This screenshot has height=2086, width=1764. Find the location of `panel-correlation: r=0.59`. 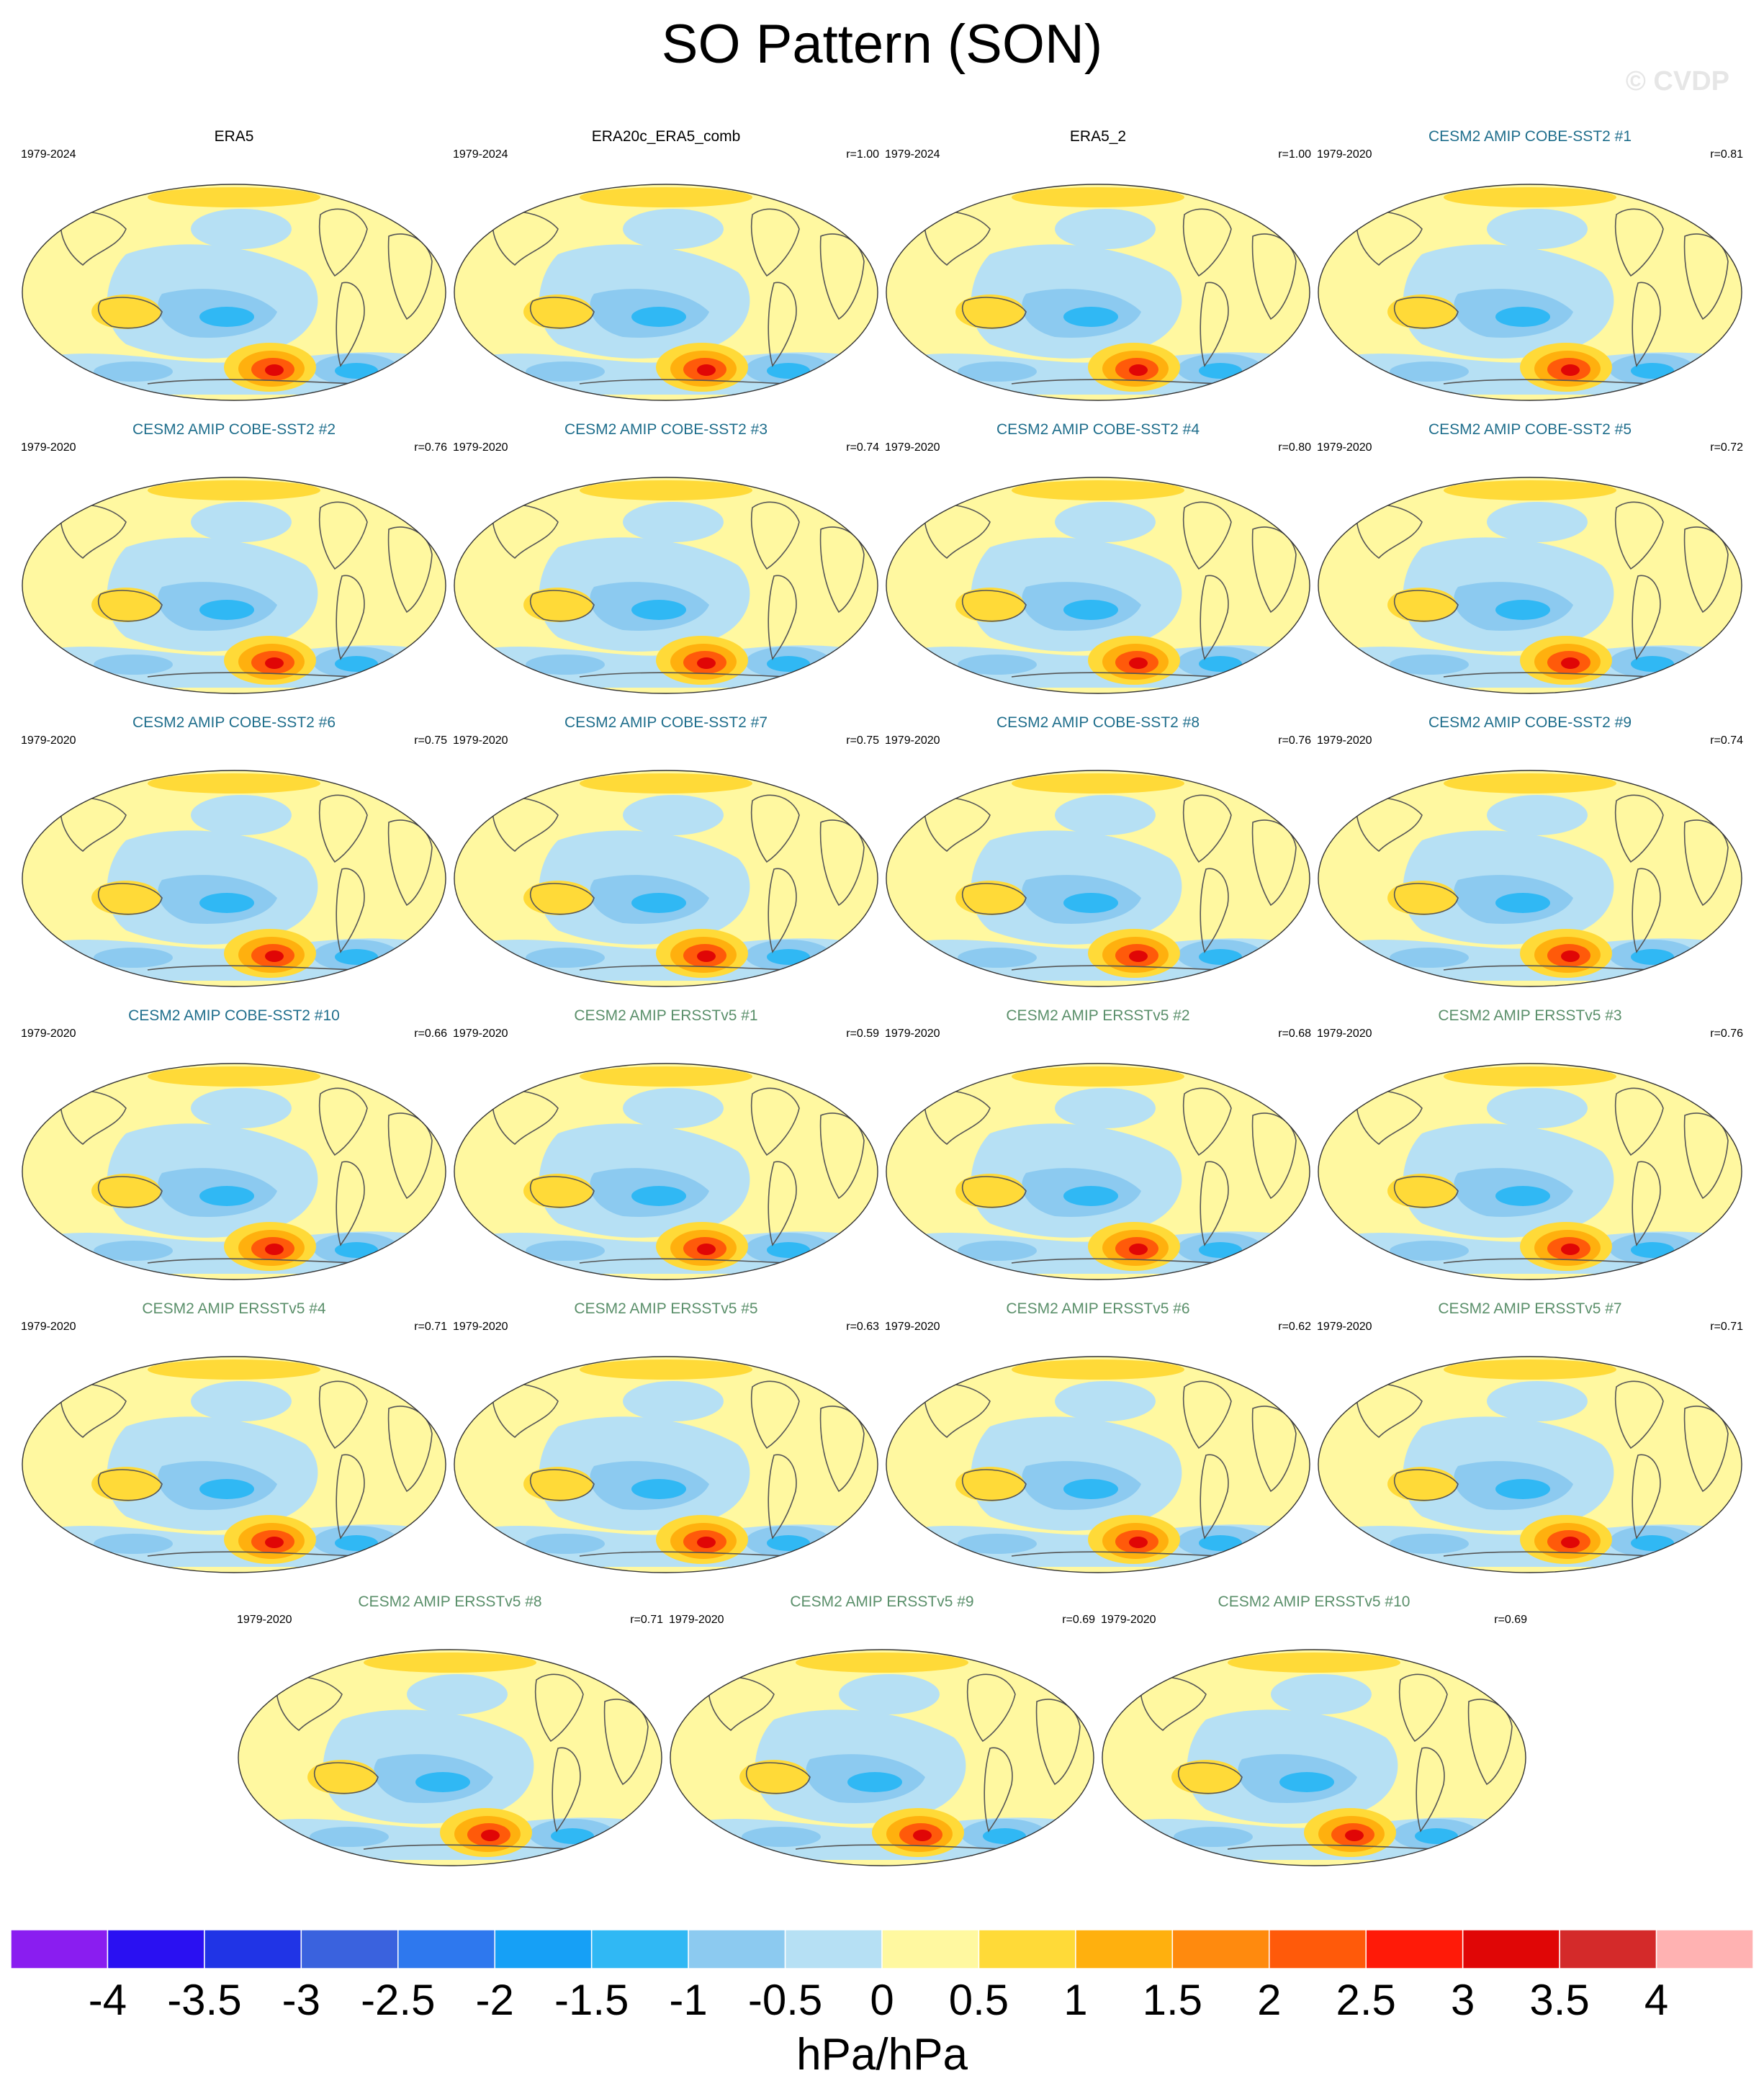

panel-correlation: r=0.59 is located at coordinates (862, 1034).